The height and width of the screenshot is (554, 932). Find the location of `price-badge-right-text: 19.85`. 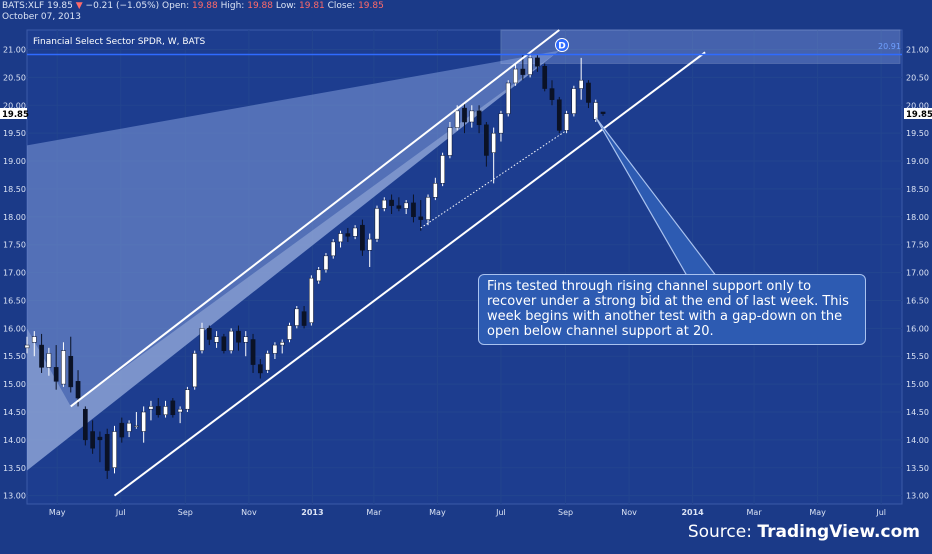

price-badge-right-text: 19.85 is located at coordinates (919, 115).